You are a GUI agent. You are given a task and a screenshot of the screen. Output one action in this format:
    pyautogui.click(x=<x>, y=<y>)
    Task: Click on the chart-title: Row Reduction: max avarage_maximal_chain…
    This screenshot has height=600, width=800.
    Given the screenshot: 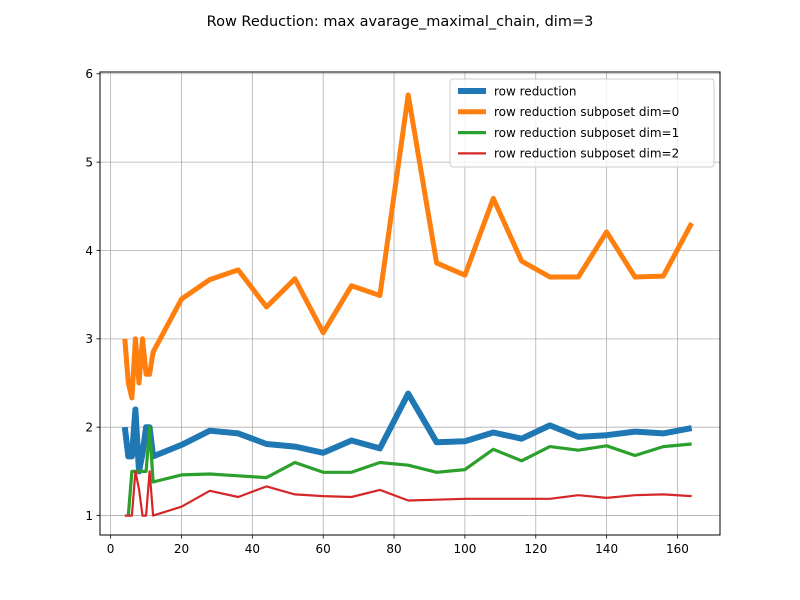 What is the action you would take?
    pyautogui.click(x=400, y=22)
    